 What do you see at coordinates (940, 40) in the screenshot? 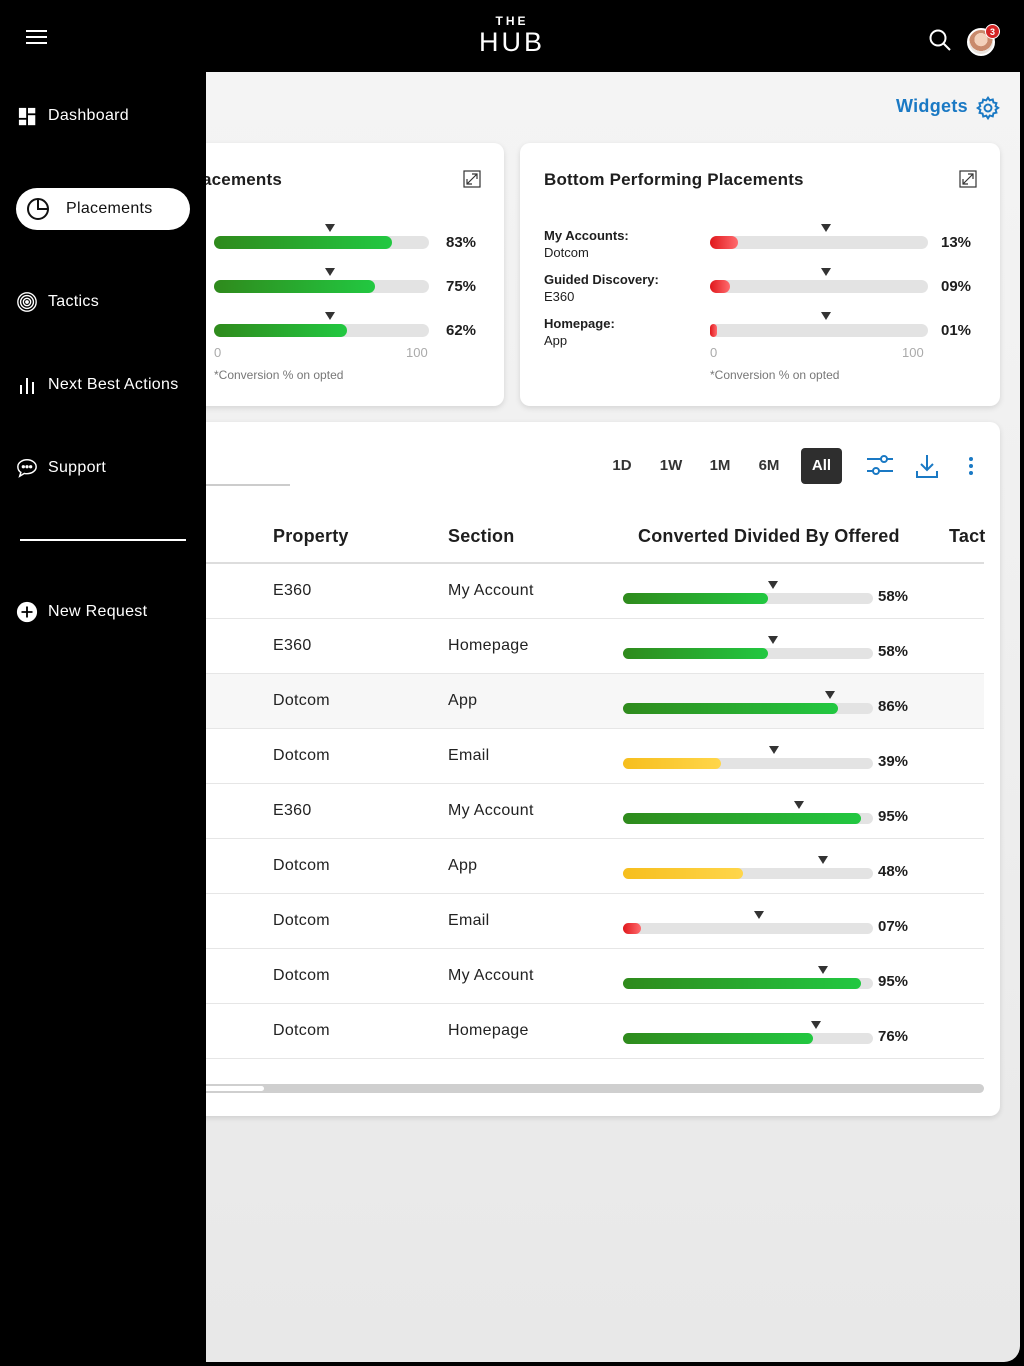
I see `search-icon` at bounding box center [940, 40].